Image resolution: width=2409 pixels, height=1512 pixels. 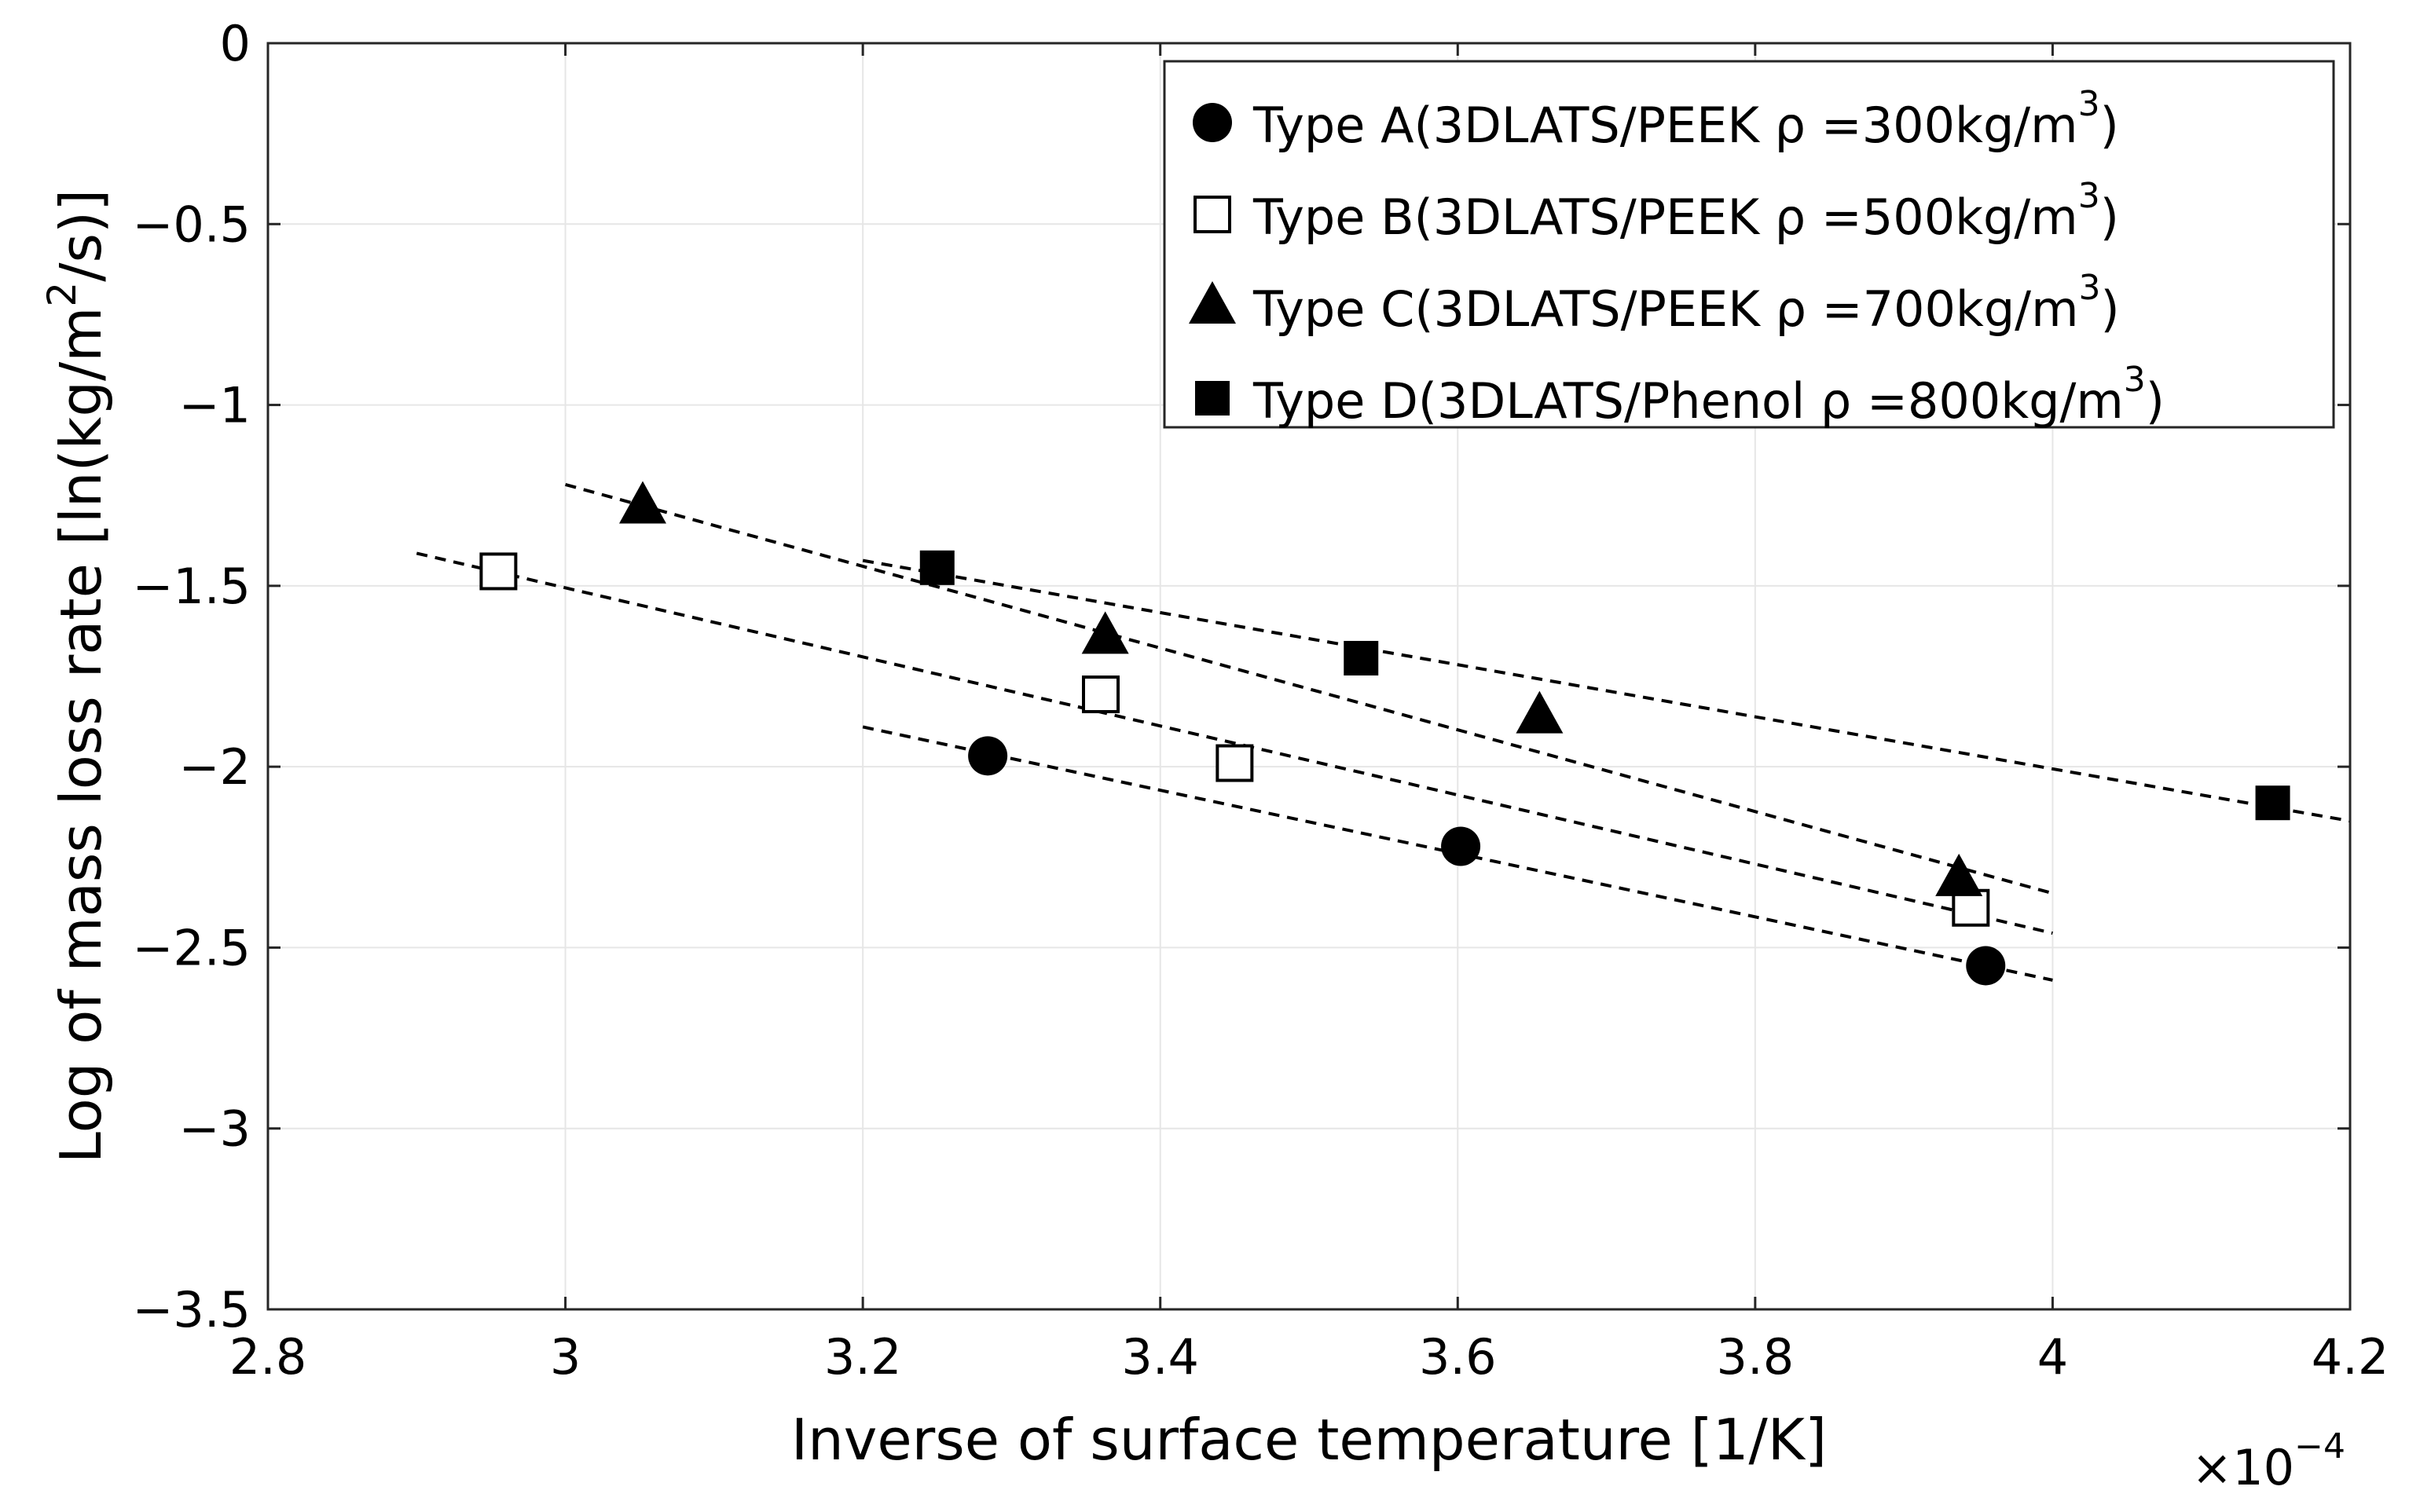 I want to click on x-tick-label: 2.8, so click(x=268, y=1357).